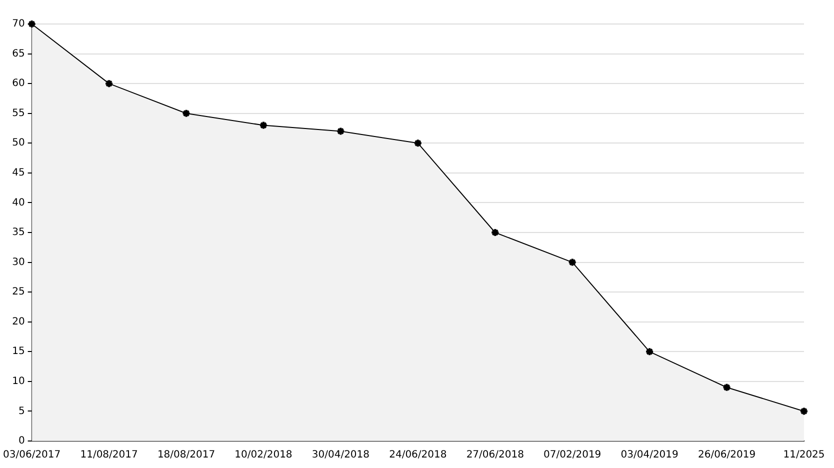 The height and width of the screenshot is (468, 834). What do you see at coordinates (727, 455) in the screenshot?
I see `x-tick-label: 26/06/2019` at bounding box center [727, 455].